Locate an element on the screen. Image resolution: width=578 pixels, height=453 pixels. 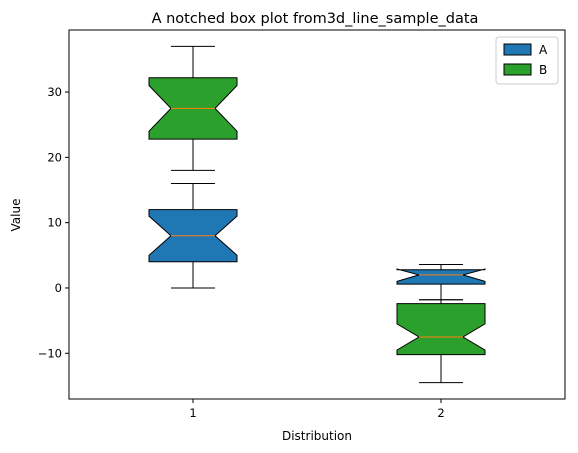
y-axis-label: Value is located at coordinates (16, 215).